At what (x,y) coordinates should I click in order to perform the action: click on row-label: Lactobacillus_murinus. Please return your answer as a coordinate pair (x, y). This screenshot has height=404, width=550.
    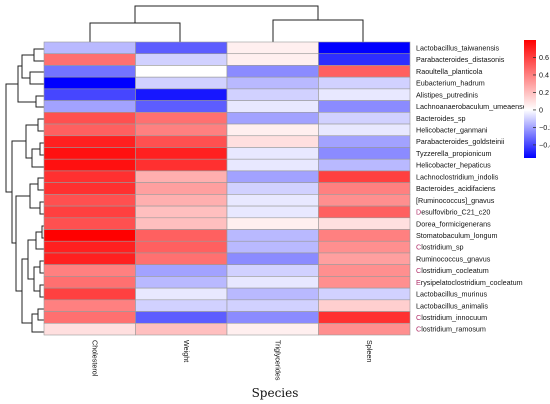
    Looking at the image, I should click on (452, 294).